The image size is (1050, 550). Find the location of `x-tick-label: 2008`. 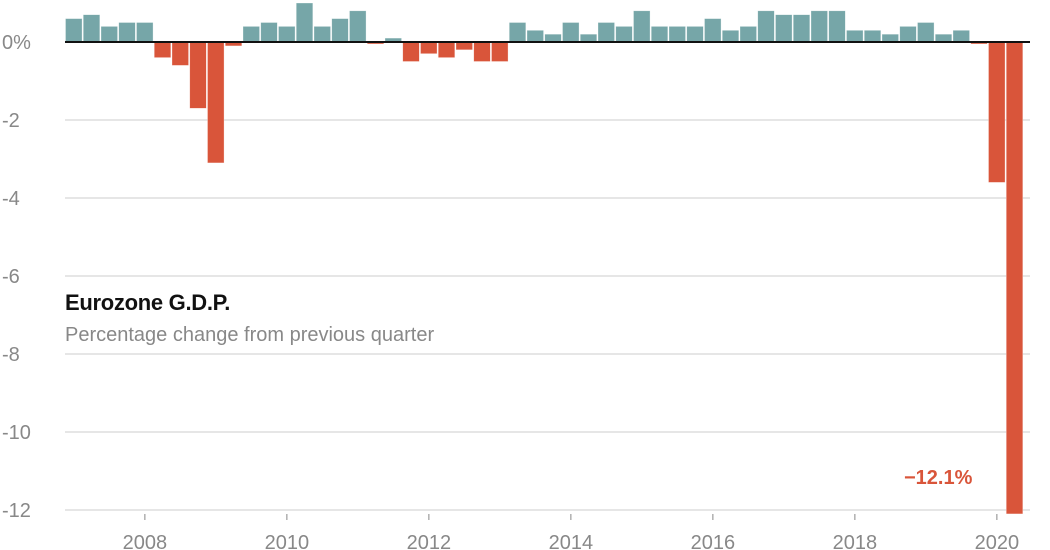

x-tick-label: 2008 is located at coordinates (145, 541).